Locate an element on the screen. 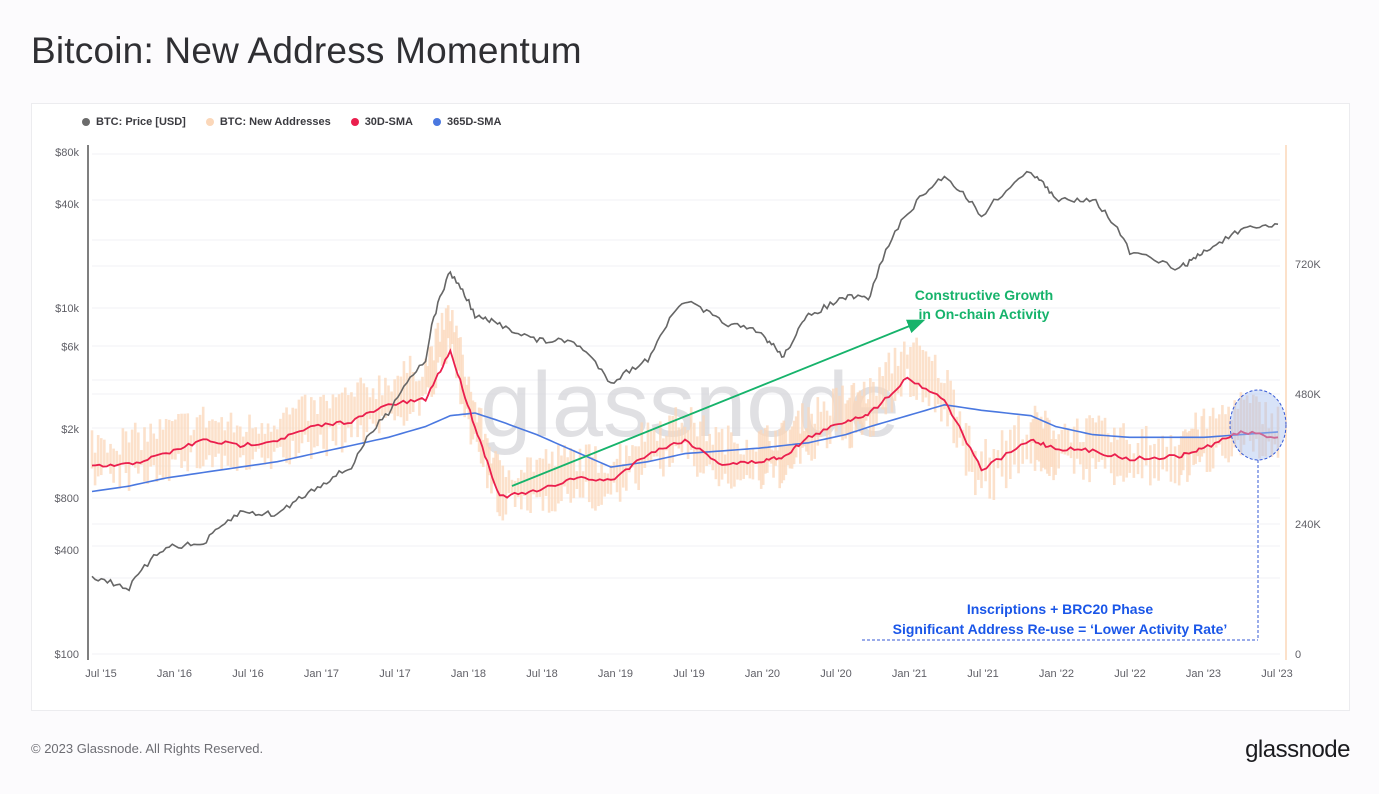 The height and width of the screenshot is (794, 1379). svg-text: Jan '19 is located at coordinates (615, 674).